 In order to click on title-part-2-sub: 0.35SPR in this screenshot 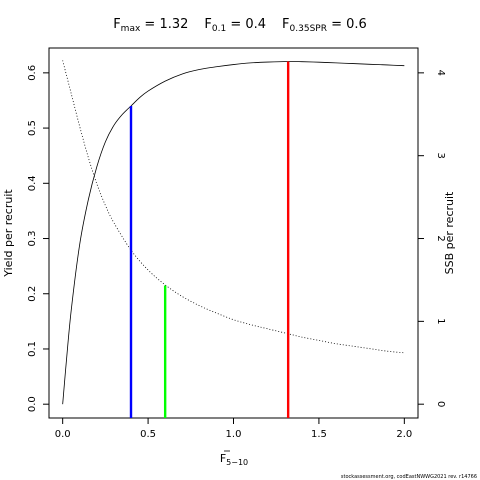, I will do `click(308, 29)`.